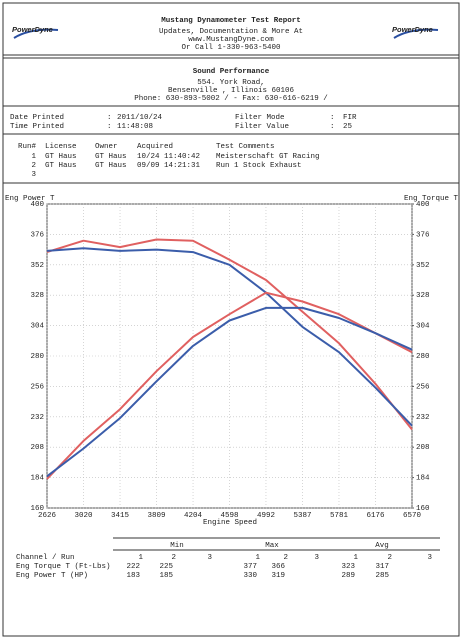 Image resolution: width=463 pixels, height=640 pixels. I want to click on run-cell: 10/24 11:40:42, so click(168, 157).